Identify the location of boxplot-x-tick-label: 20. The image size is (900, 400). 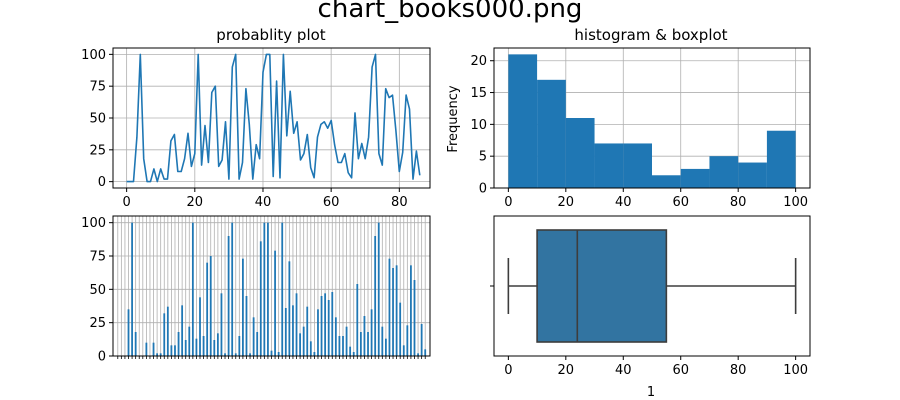
(566, 370).